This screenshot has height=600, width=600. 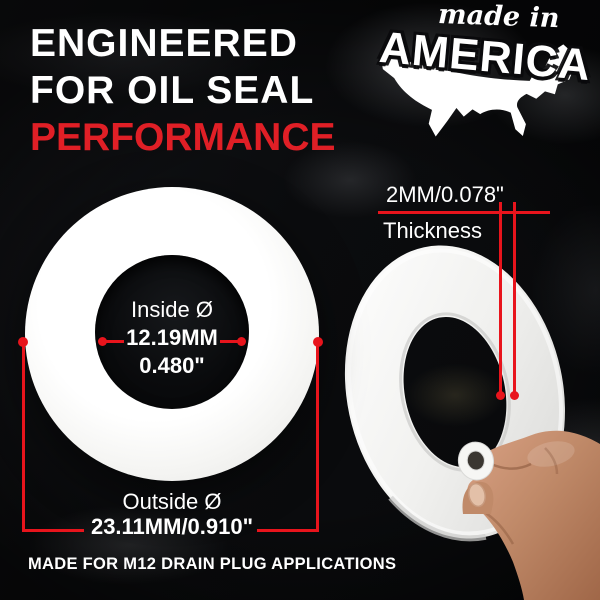 I want to click on inside-diameter-callout: Inside Ø 12.19MM 0.480", so click(x=172, y=338).